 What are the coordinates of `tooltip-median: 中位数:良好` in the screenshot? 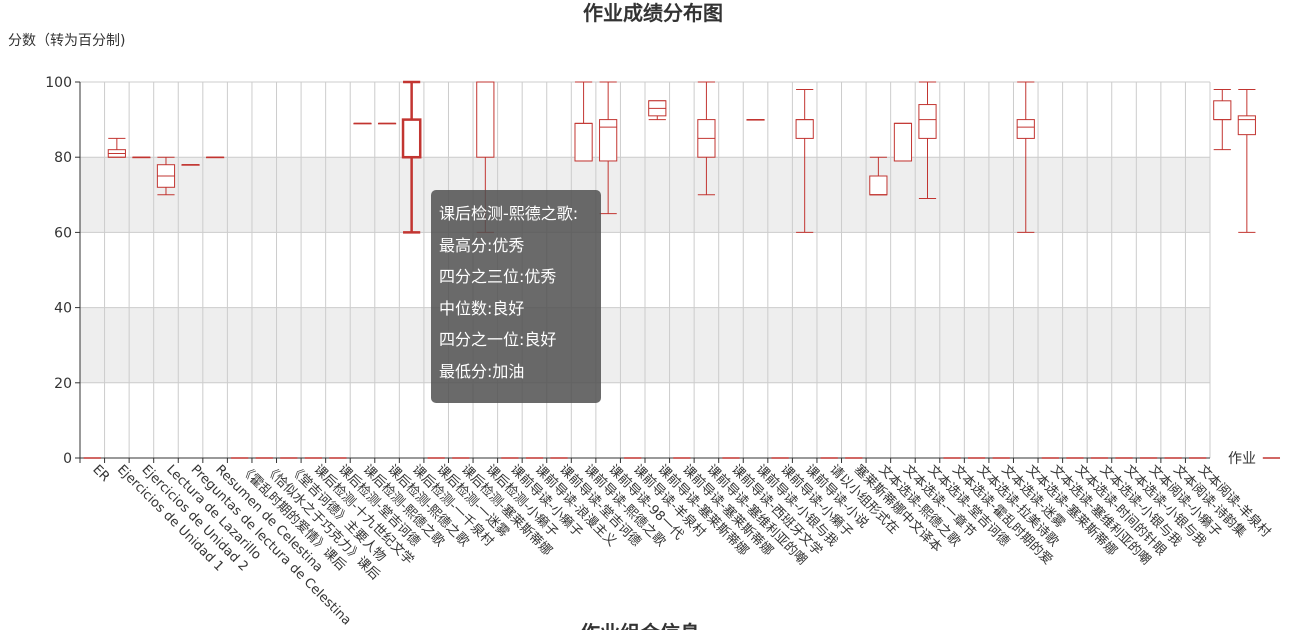 It's located at (482, 308).